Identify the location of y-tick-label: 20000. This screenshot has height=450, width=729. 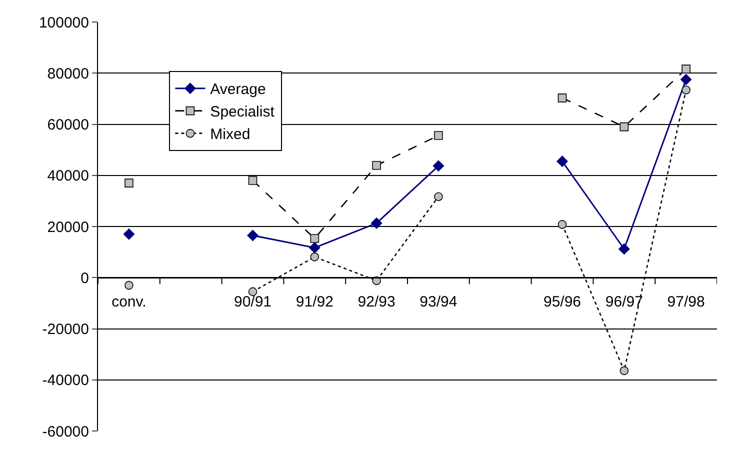
(68, 227).